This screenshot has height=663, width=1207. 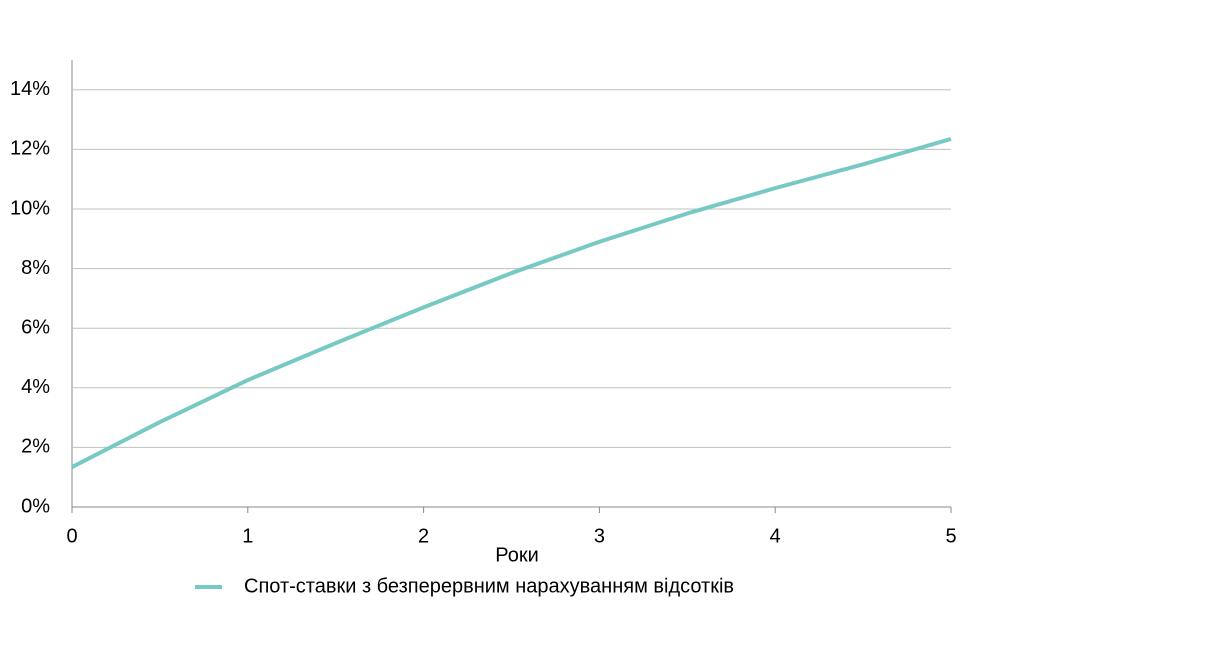 What do you see at coordinates (30, 208) in the screenshot?
I see `y-tick-label: 10%` at bounding box center [30, 208].